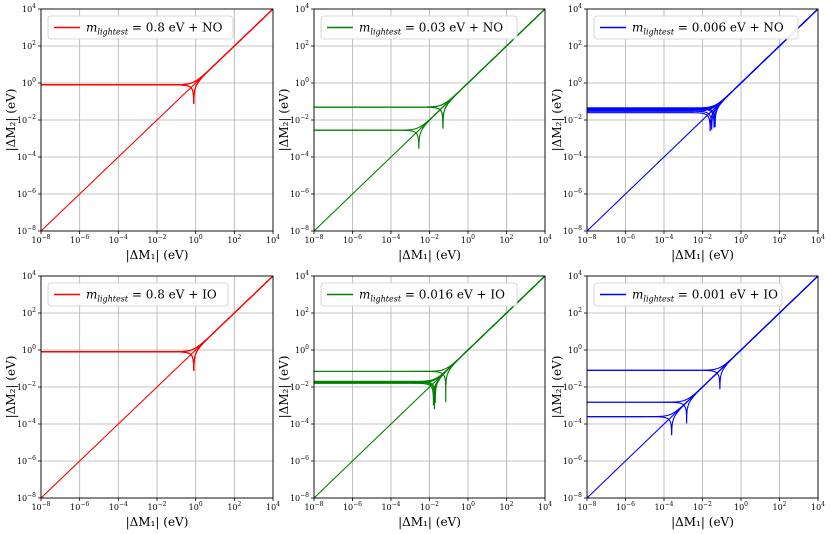 This screenshot has height=534, width=831. I want to click on x-tick-label: 10⁻⁶, so click(625, 239).